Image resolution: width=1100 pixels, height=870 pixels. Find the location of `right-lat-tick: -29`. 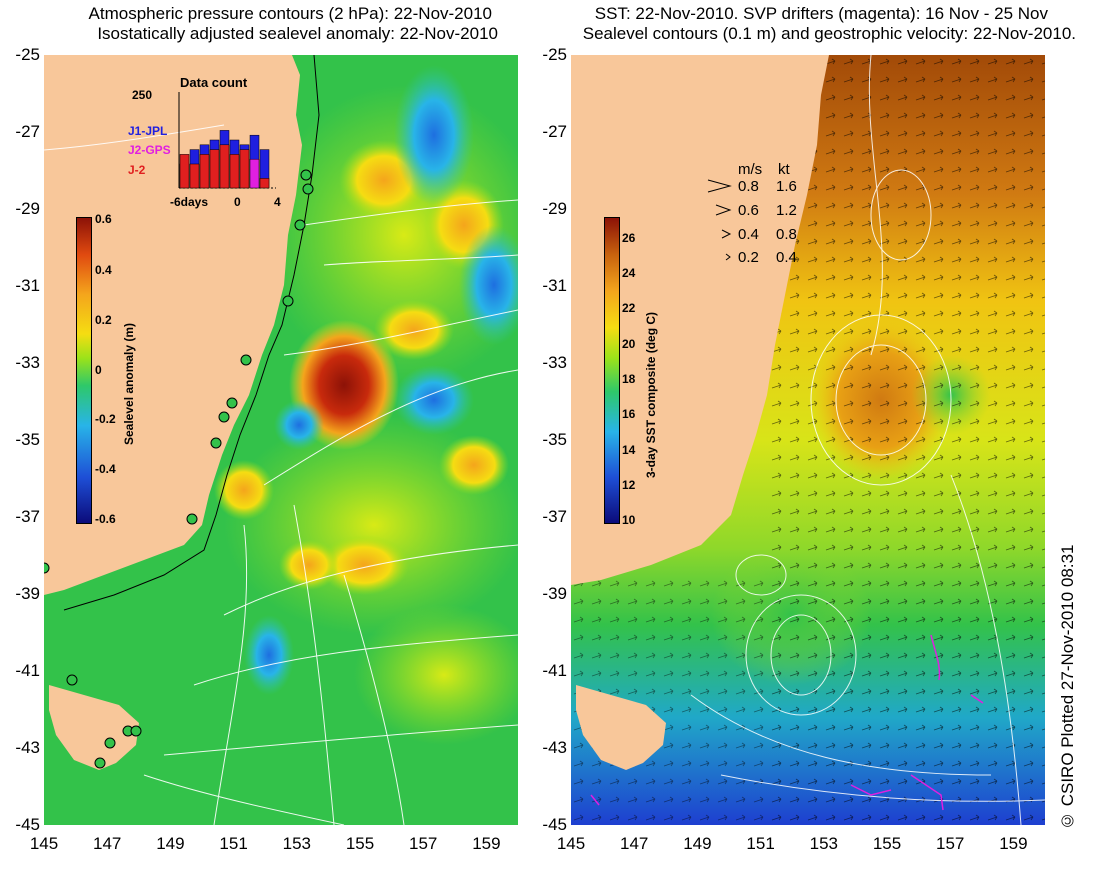

right-lat-tick: -29 is located at coordinates (554, 208).